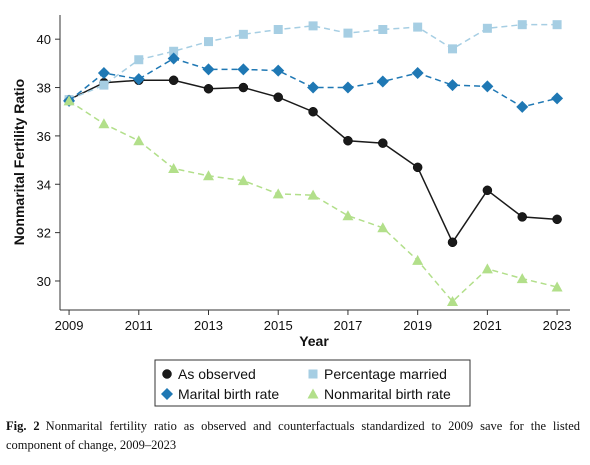  Describe the element at coordinates (228, 394) in the screenshot. I see `legend-label: Marital birth rate` at that location.